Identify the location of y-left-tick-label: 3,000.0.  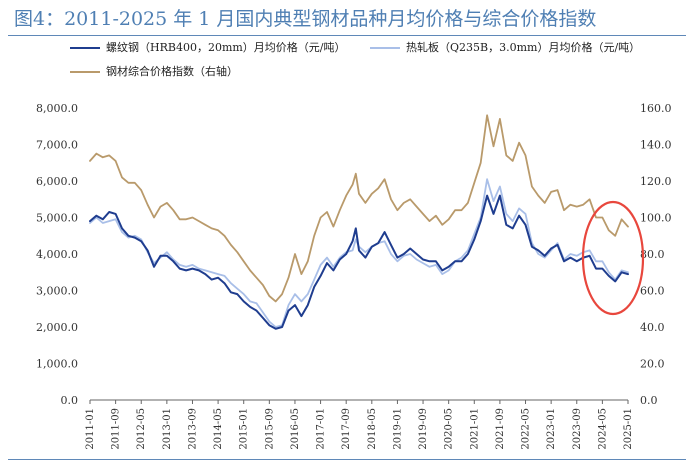
(57, 291).